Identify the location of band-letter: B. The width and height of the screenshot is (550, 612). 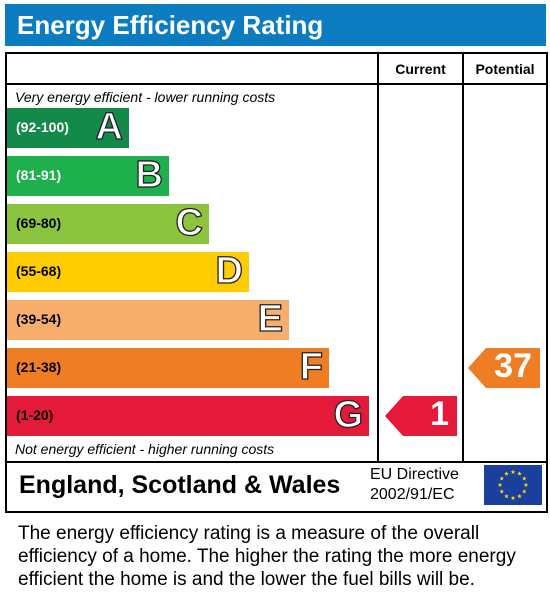
(149, 174).